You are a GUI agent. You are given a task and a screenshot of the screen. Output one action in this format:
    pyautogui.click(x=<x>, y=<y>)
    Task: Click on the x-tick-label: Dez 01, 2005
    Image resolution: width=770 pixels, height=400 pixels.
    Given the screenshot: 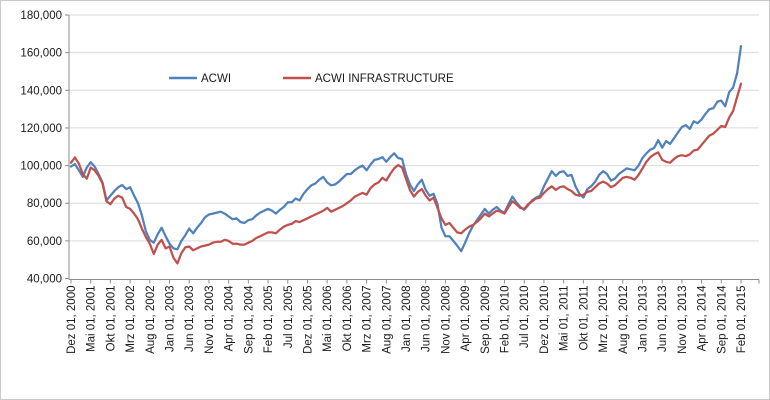 What is the action you would take?
    pyautogui.click(x=308, y=320)
    